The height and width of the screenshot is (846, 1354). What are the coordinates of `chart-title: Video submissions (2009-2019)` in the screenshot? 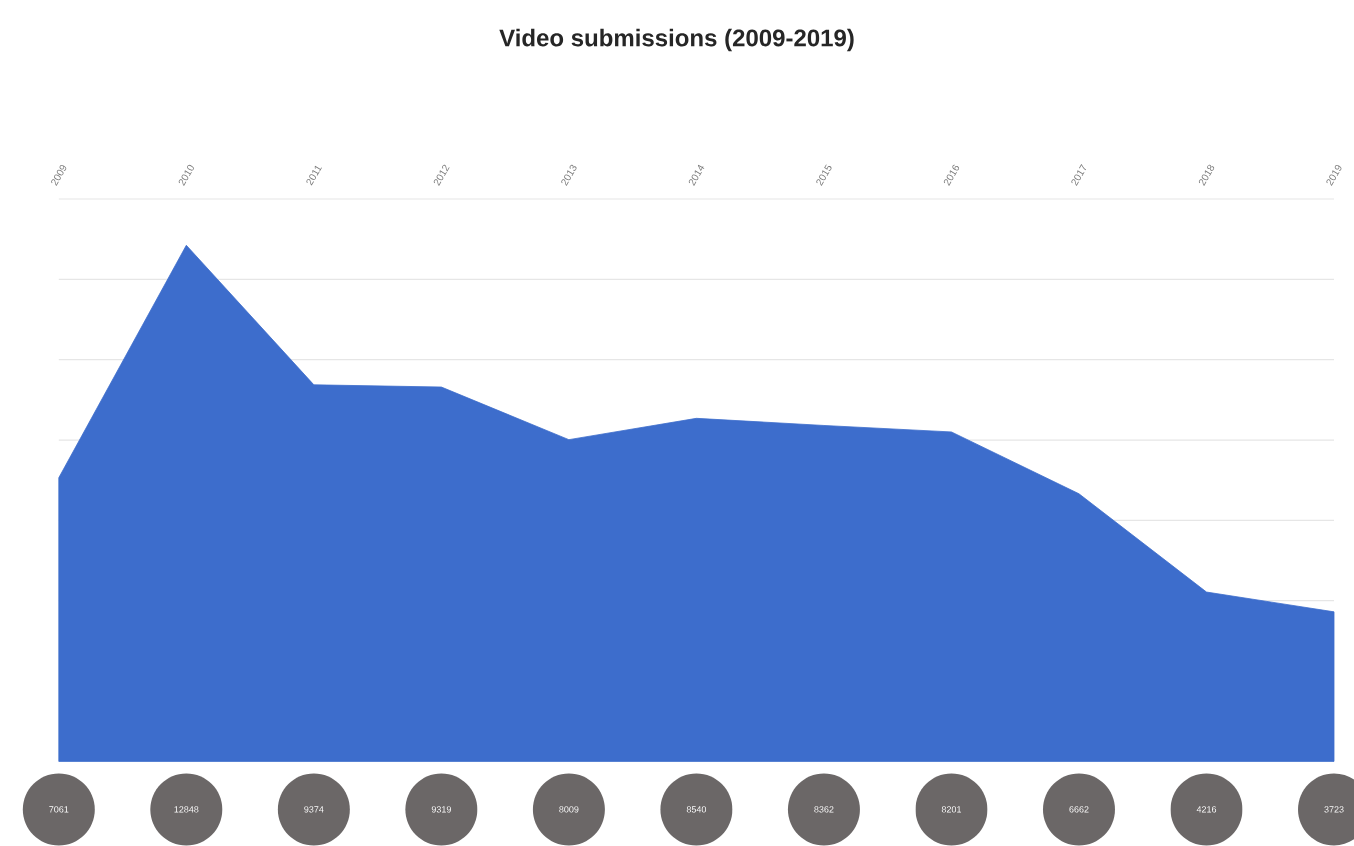 It's located at (676, 40).